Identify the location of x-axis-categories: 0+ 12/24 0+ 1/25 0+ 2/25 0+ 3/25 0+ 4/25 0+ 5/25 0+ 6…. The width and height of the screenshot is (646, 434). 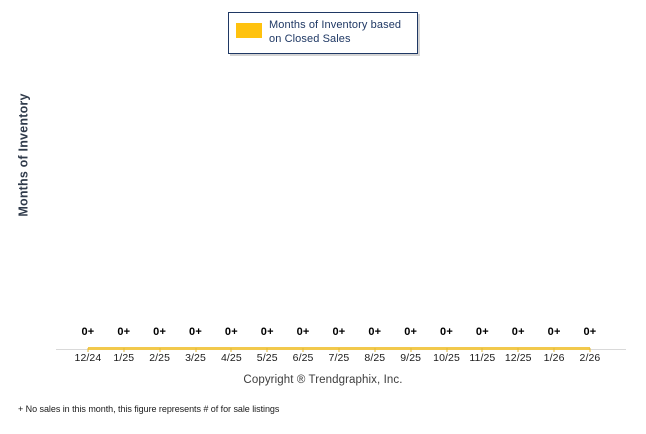
(339, 349).